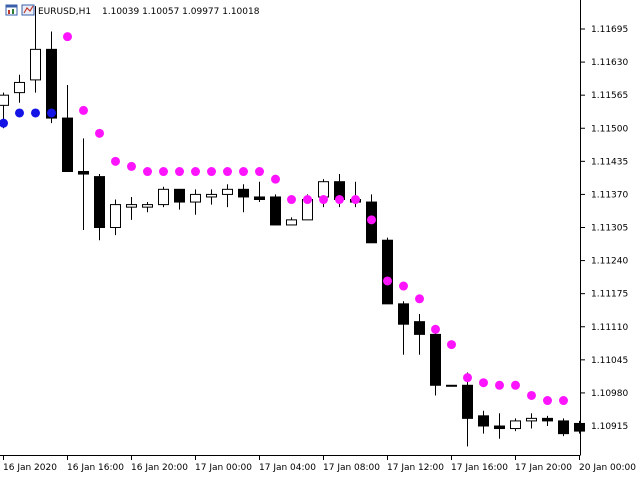 The image size is (640, 480). Describe the element at coordinates (609, 63) in the screenshot. I see `price-tick-label: 1.11630` at that location.